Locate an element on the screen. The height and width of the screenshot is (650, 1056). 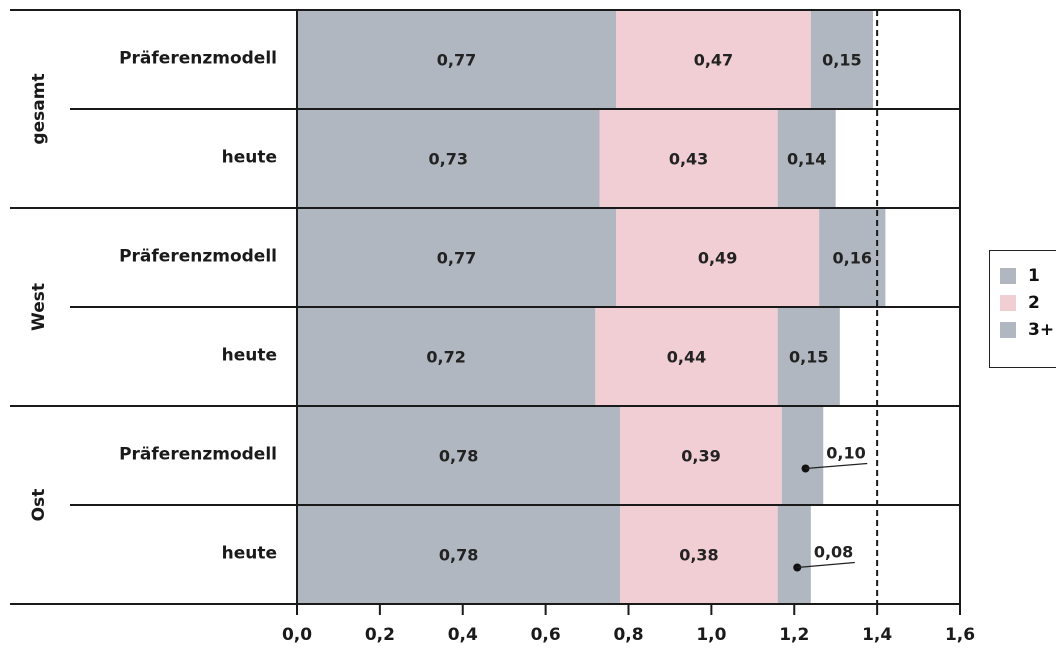
bar-segment-ost-präferenzmodell-1 is located at coordinates (459, 456).